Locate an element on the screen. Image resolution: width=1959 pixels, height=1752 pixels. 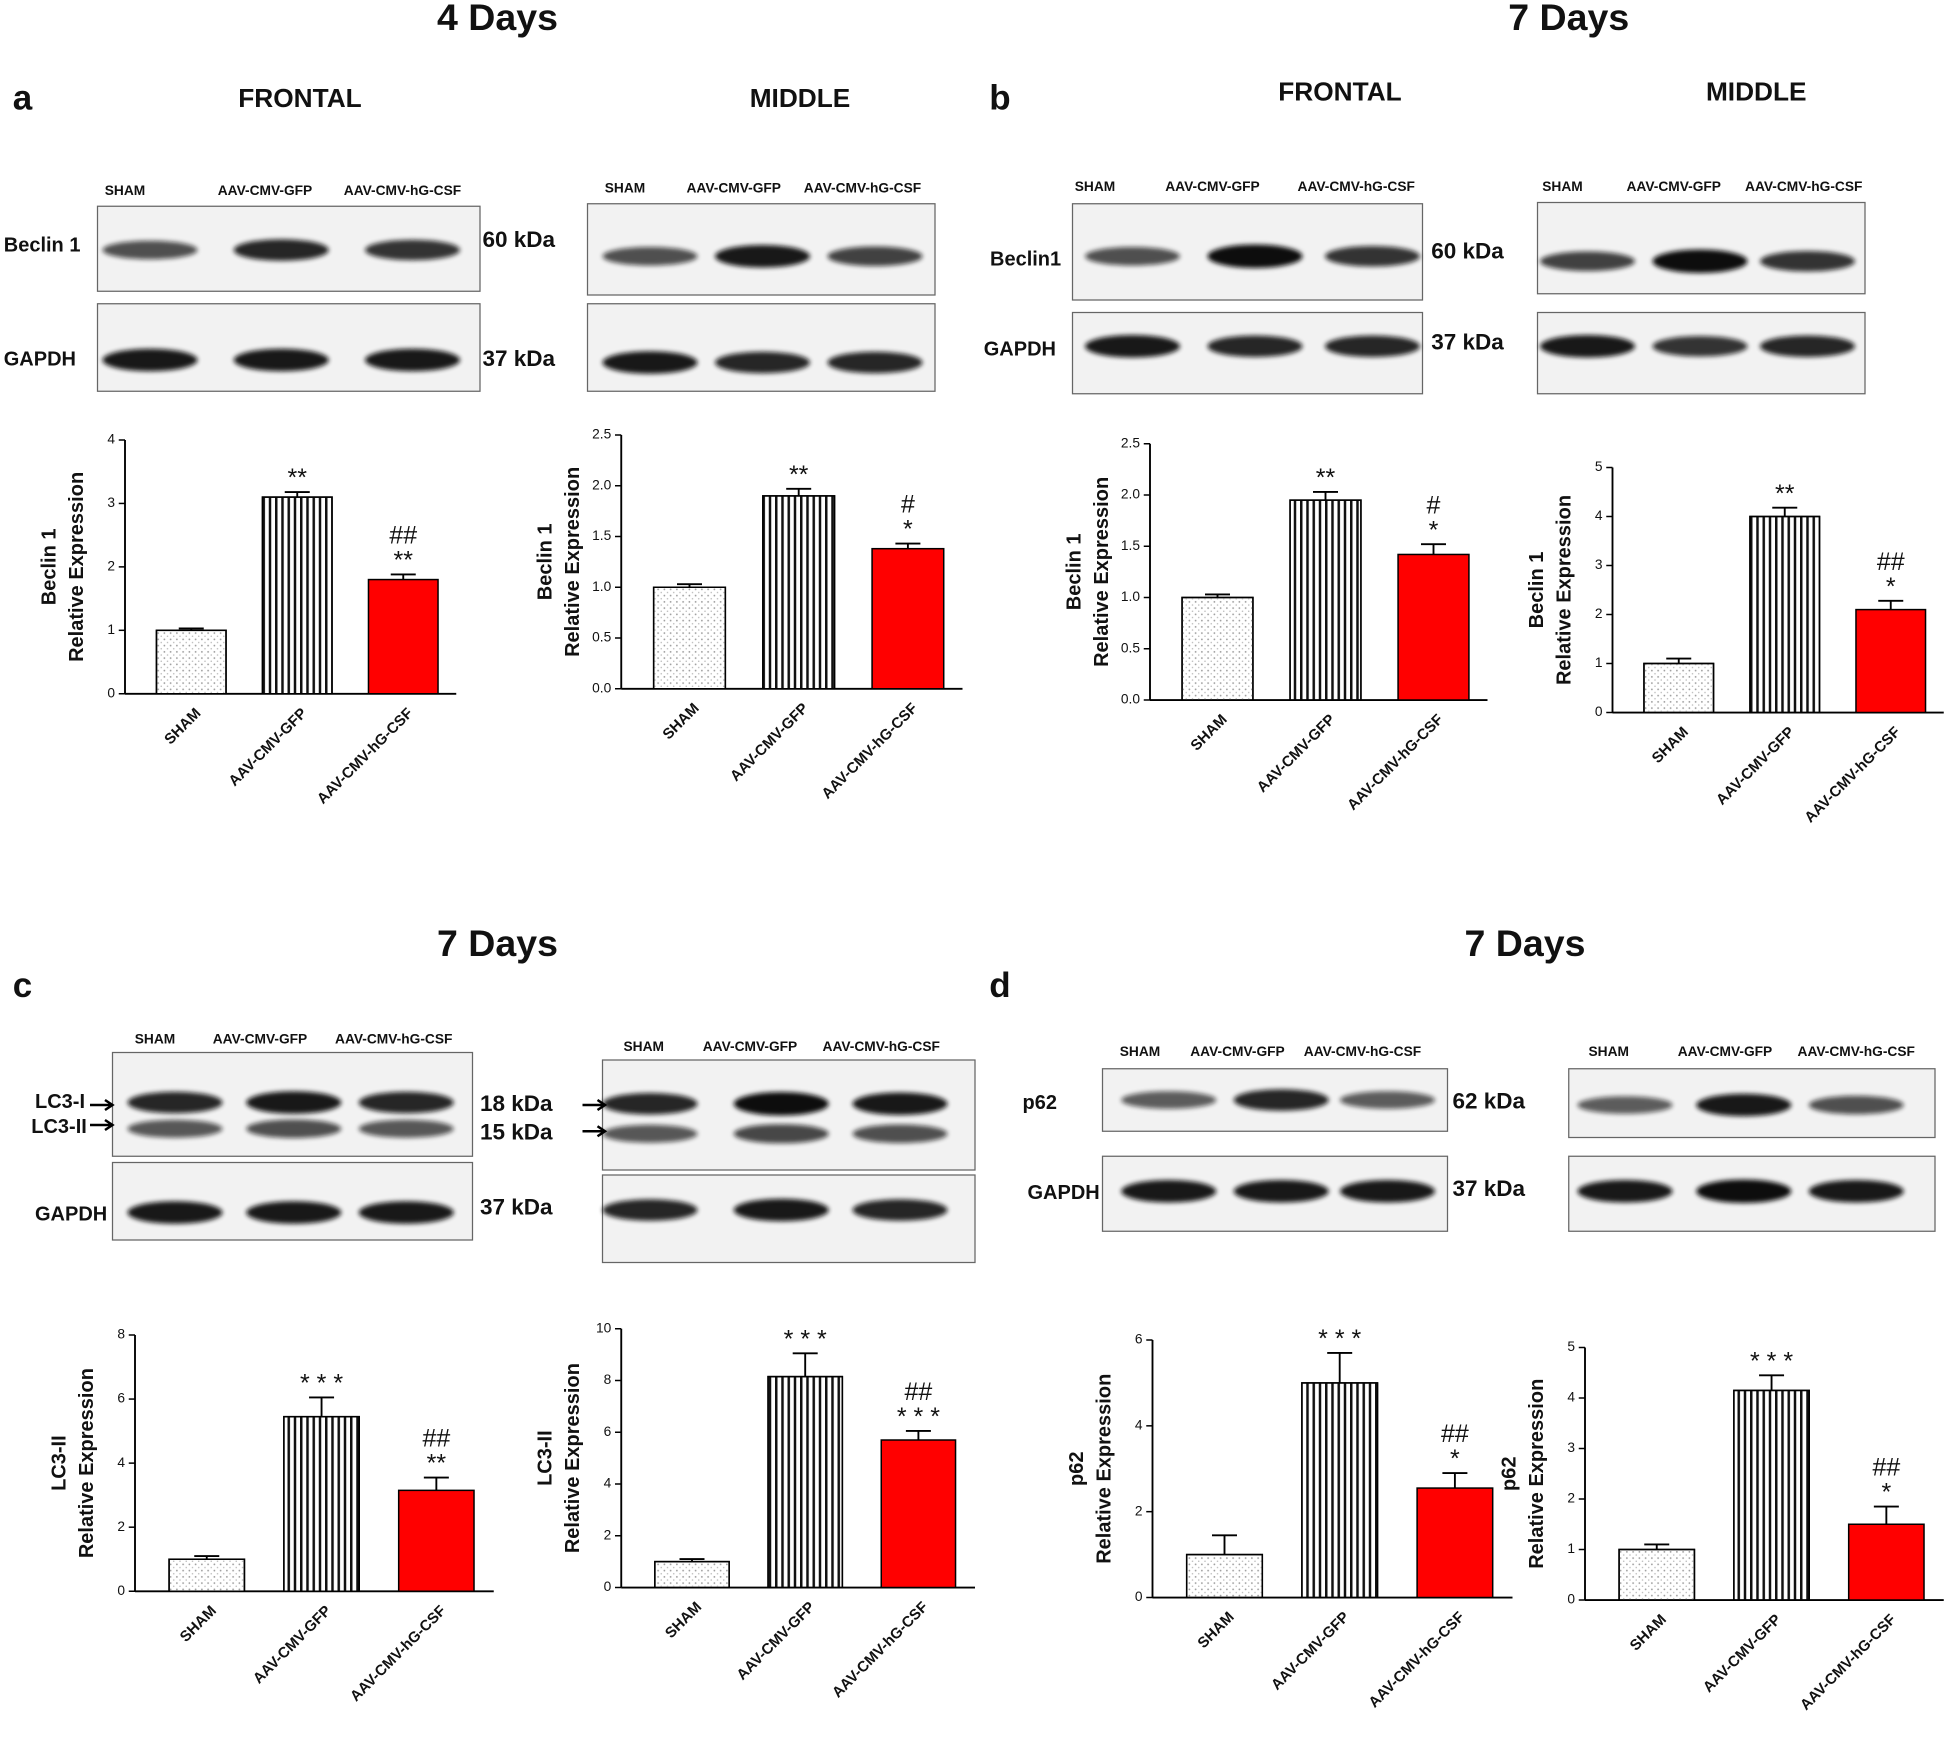
panel-letter: b is located at coordinates (999, 97).